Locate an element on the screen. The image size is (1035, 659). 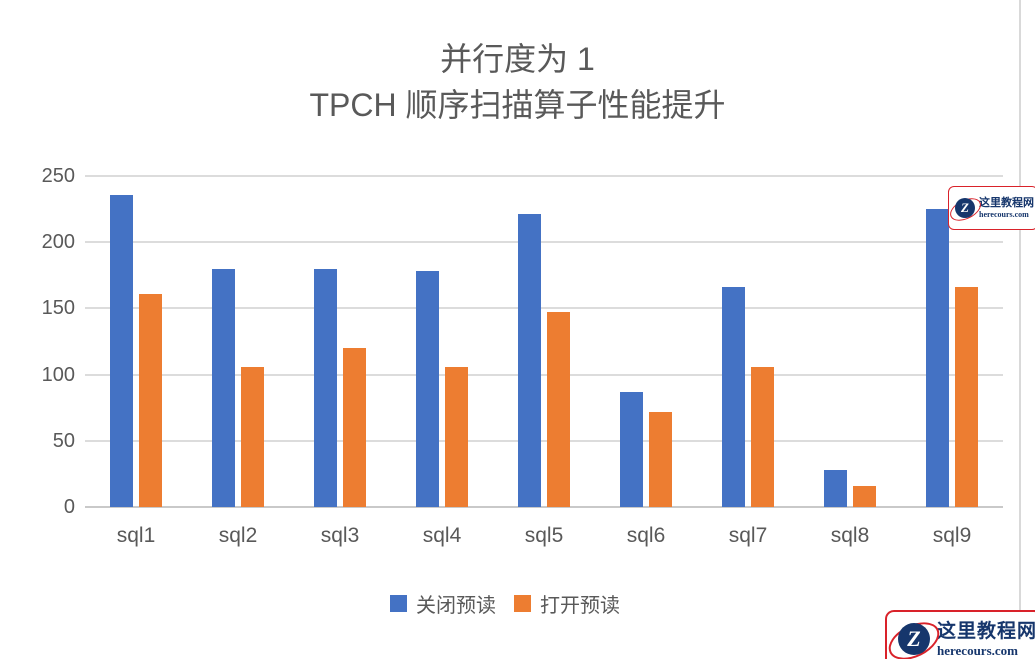
x-tick-label: sql9 is located at coordinates (952, 535).